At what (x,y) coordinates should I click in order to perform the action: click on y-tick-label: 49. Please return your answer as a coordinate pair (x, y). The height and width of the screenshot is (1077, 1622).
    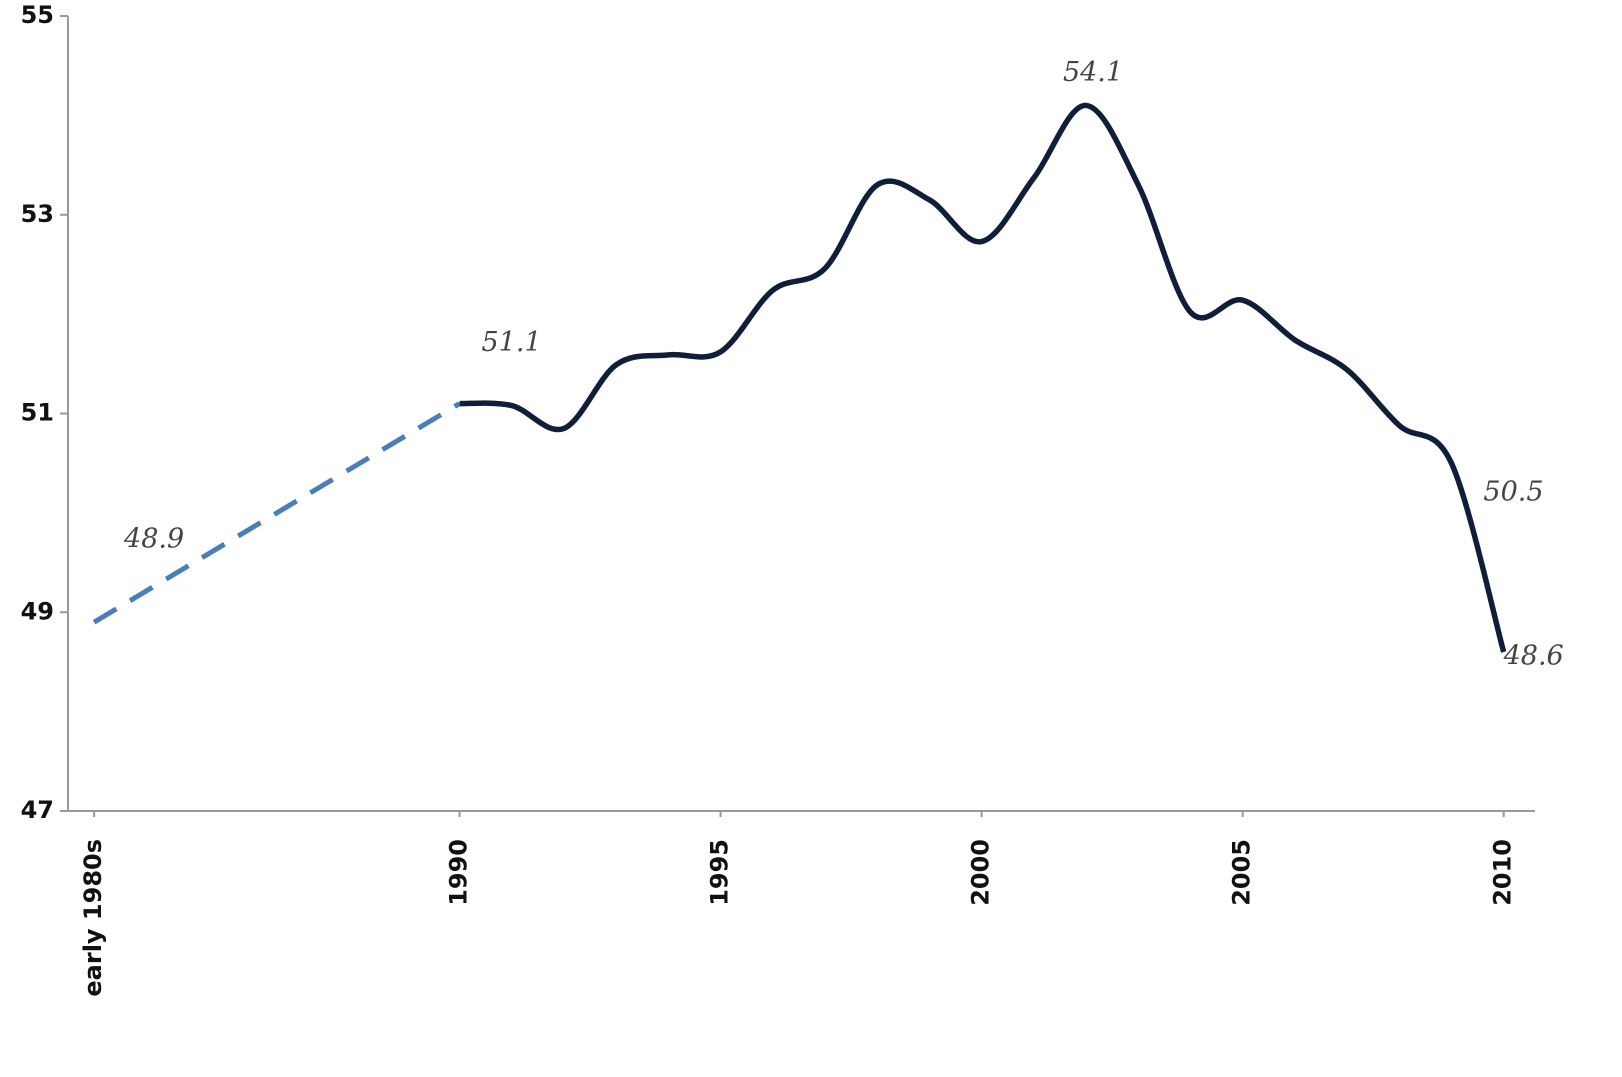
    Looking at the image, I should click on (37, 611).